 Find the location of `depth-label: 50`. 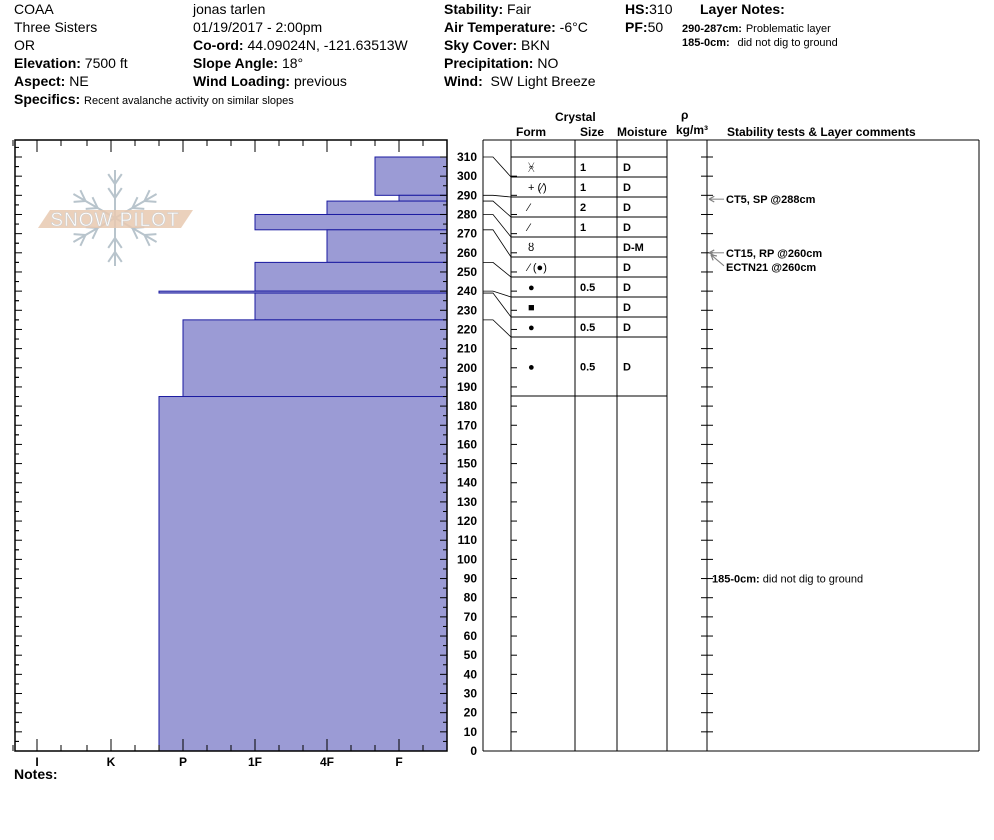

depth-label: 50 is located at coordinates (471, 655).